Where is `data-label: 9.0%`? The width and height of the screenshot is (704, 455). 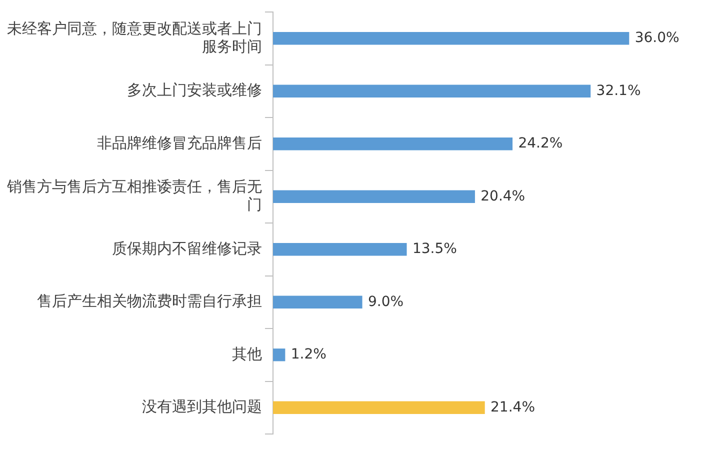 data-label: 9.0% is located at coordinates (386, 302).